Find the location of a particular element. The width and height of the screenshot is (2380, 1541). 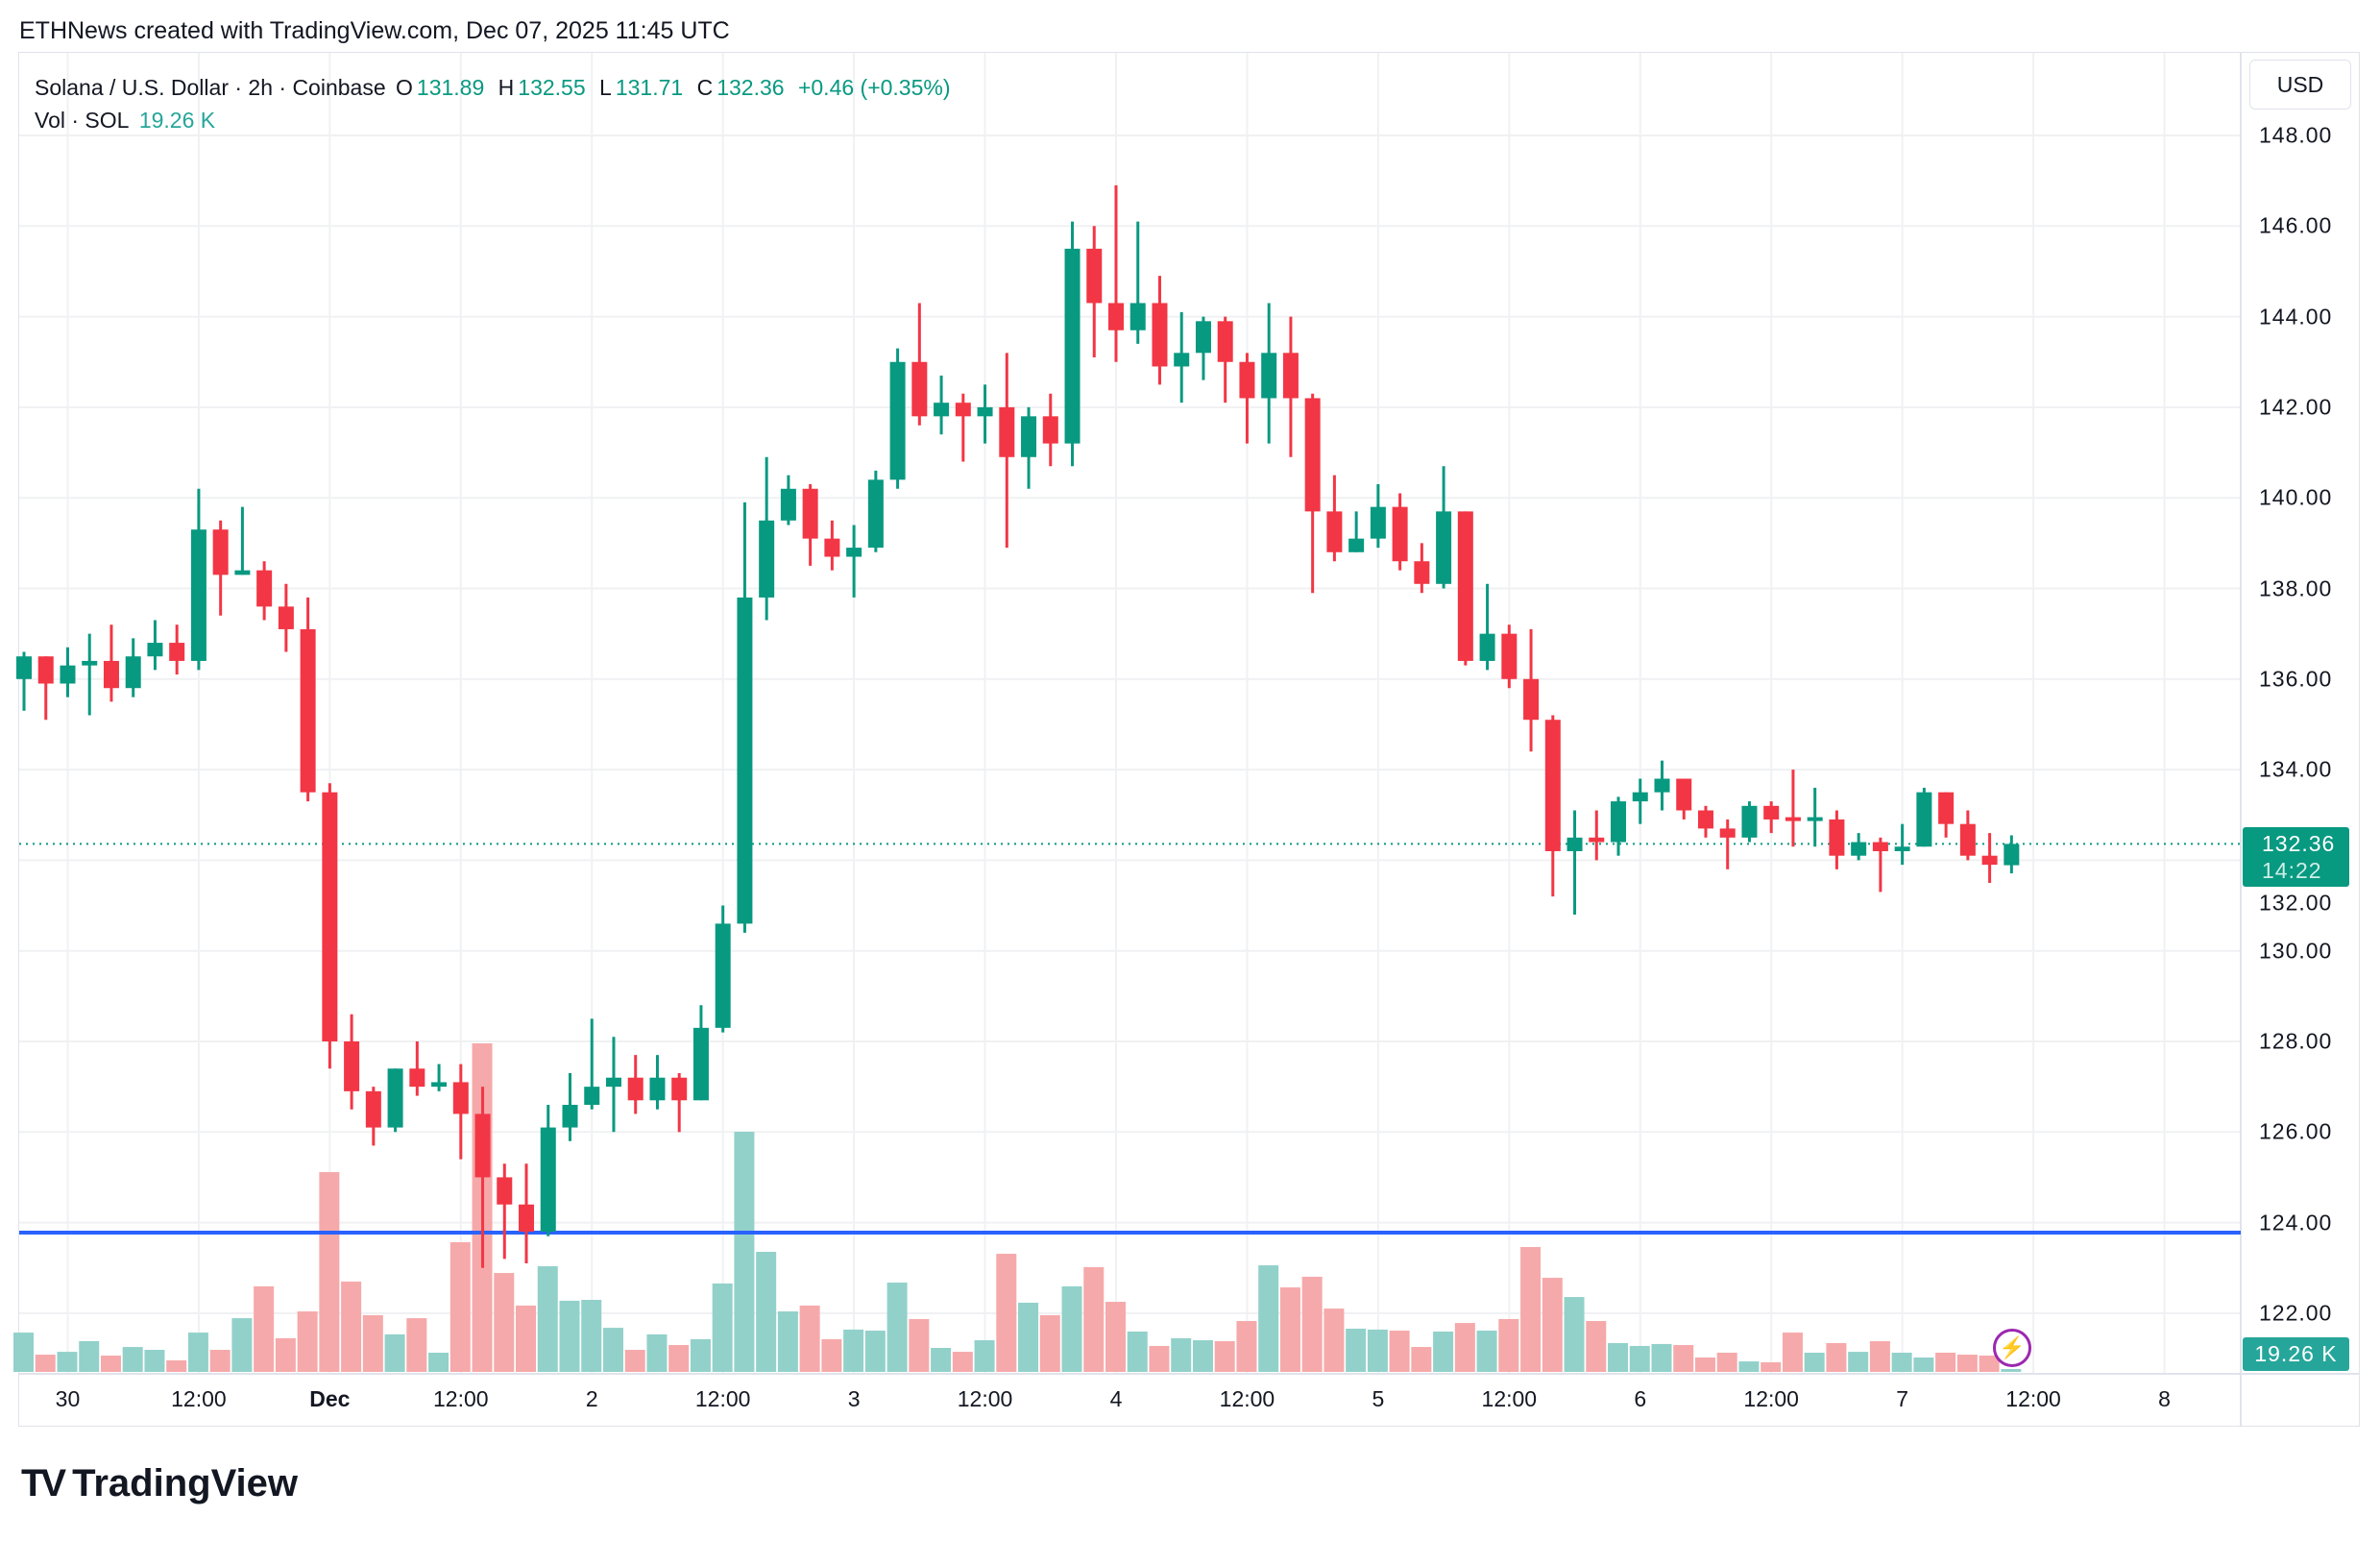

tradingview-logo-icon: TV is located at coordinates (44, 1483).